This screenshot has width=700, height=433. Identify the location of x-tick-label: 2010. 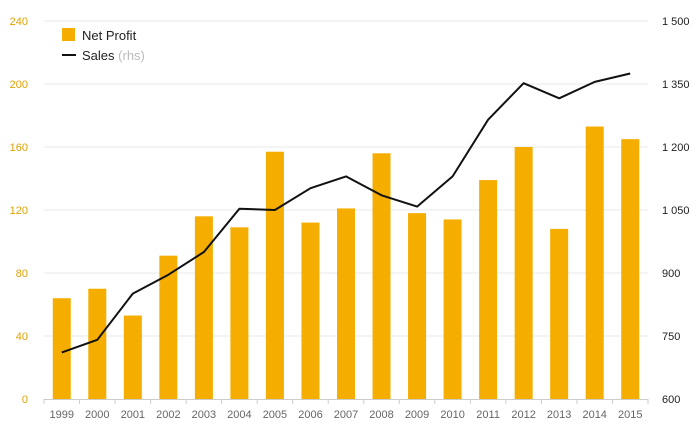
(452, 415).